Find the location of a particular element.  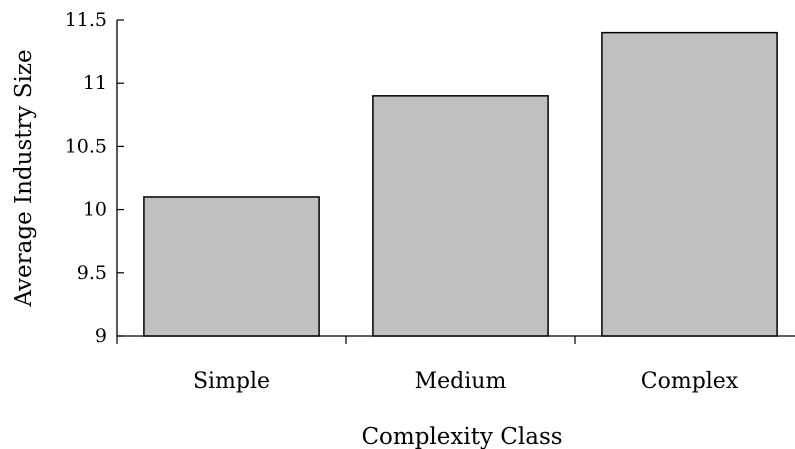

y-tick-label: 10.5 is located at coordinates (86, 146).